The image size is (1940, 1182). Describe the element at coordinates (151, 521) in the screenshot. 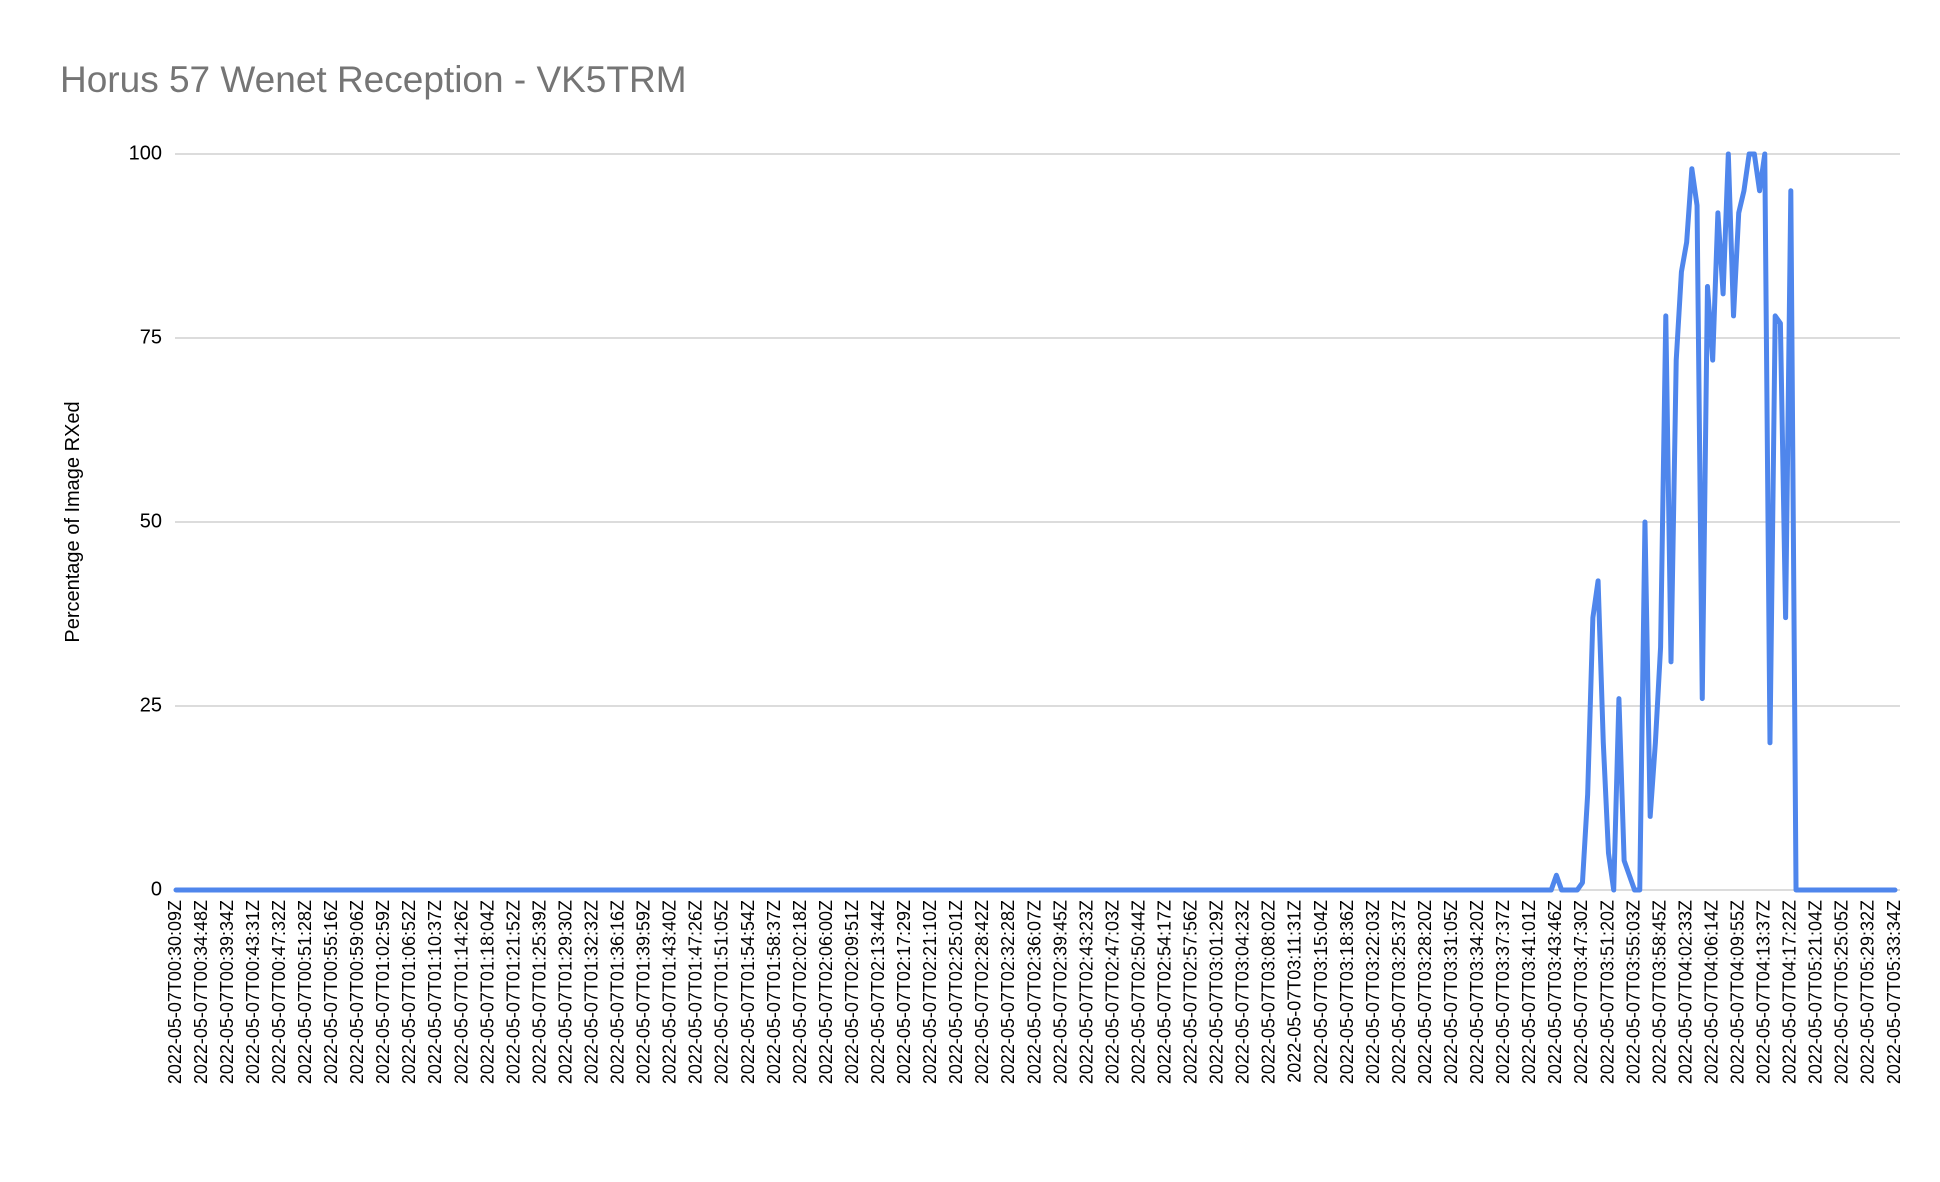

I see `y-tick-label: 50` at that location.